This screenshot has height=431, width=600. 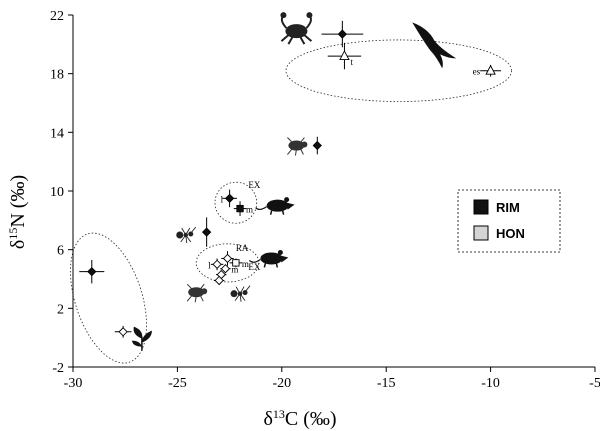 I want to click on data-point: es, so click(x=487, y=70).